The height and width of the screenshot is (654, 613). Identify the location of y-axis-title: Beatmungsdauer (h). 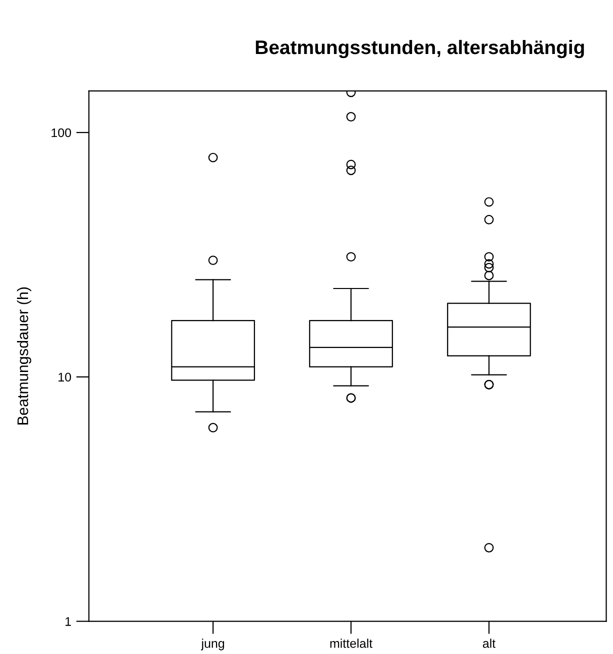
(24, 355).